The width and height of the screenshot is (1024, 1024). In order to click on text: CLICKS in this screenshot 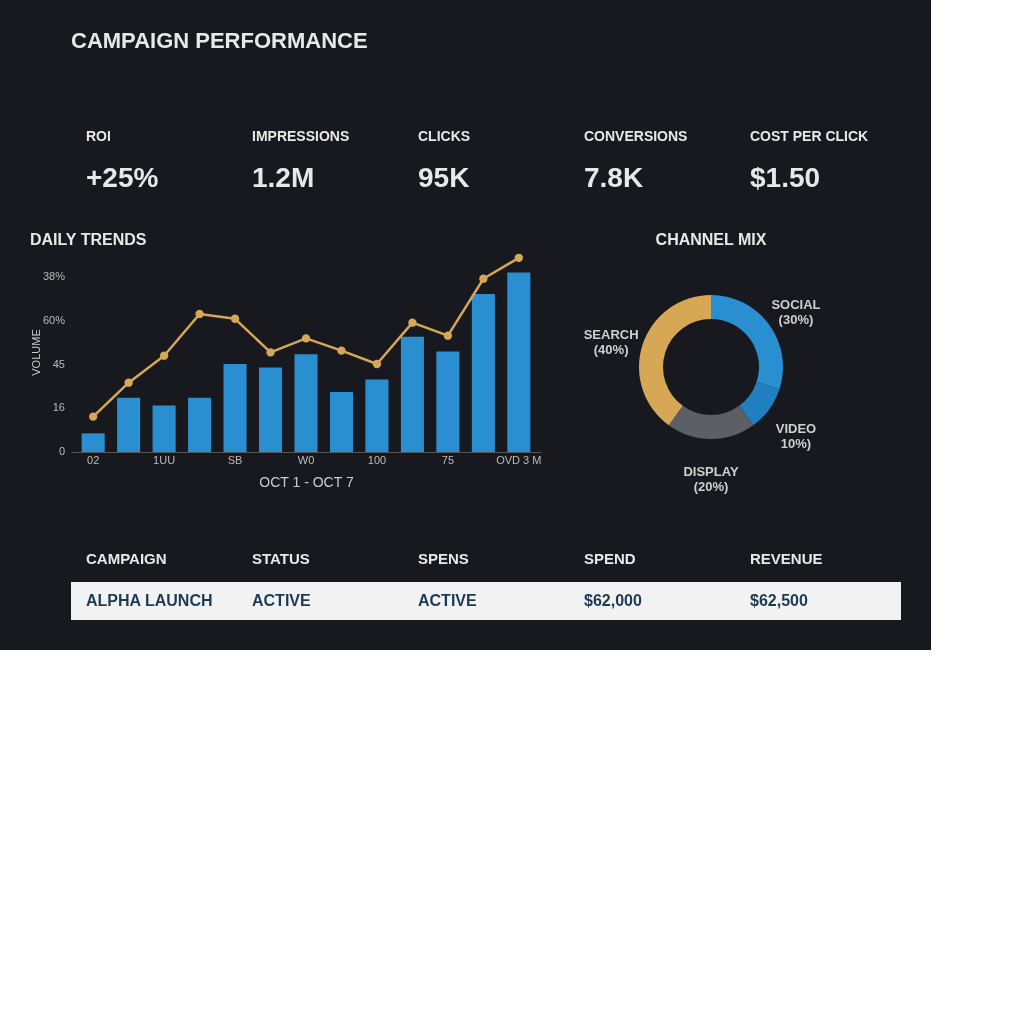, I will do `click(444, 136)`.